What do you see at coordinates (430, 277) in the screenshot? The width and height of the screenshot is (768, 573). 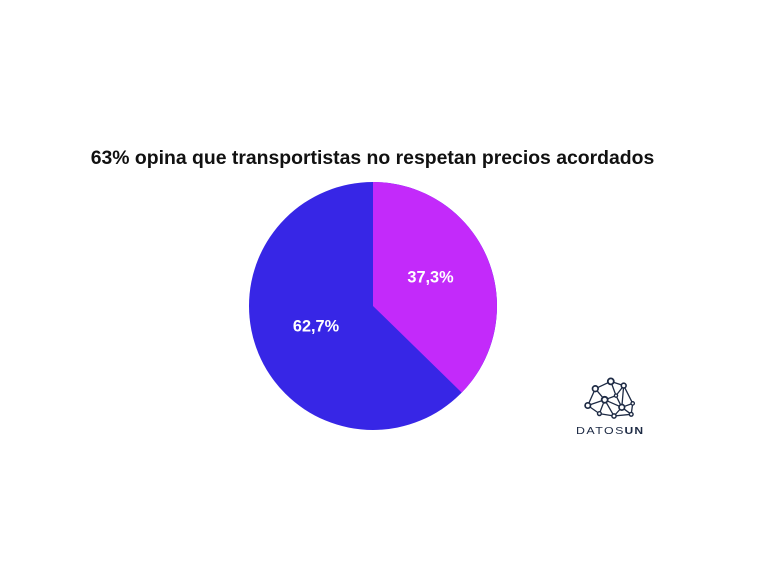 I see `svg-text: 37,3%` at bounding box center [430, 277].